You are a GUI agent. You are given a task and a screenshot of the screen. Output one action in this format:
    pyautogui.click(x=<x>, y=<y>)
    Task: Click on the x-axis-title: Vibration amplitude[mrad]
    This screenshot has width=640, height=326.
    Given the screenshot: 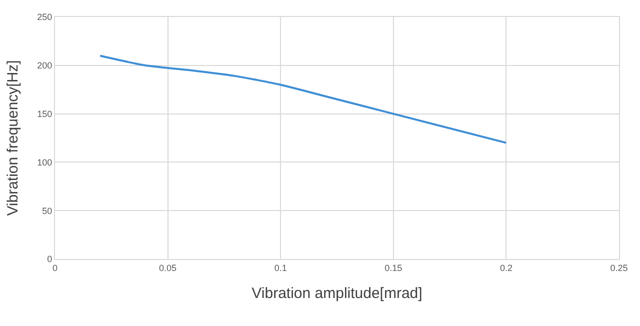 What is the action you would take?
    pyautogui.click(x=337, y=293)
    